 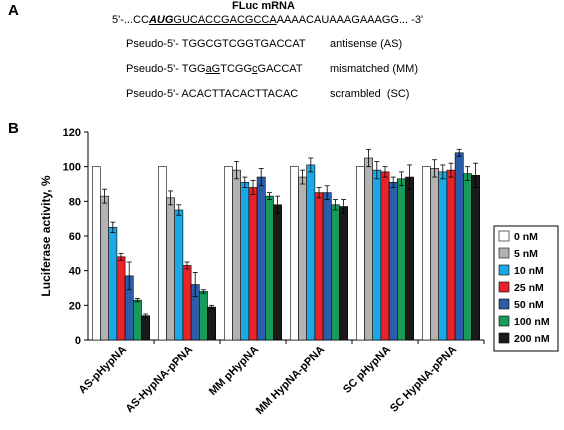 I want to click on seq-part: aG, so click(x=213, y=69).